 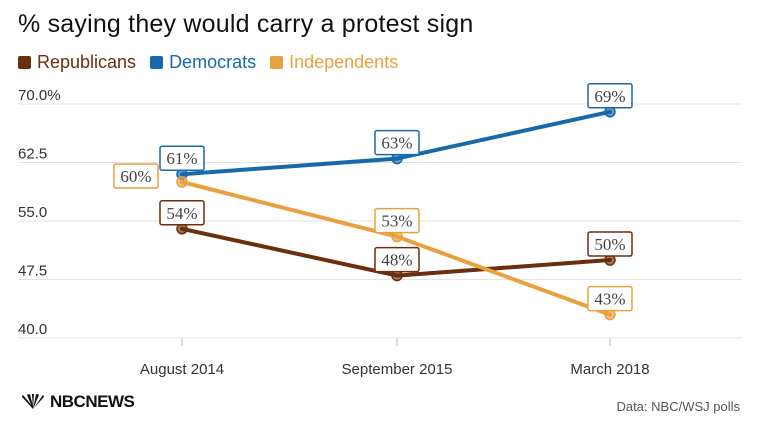 I want to click on legend-swatch-republicans, so click(x=24, y=62).